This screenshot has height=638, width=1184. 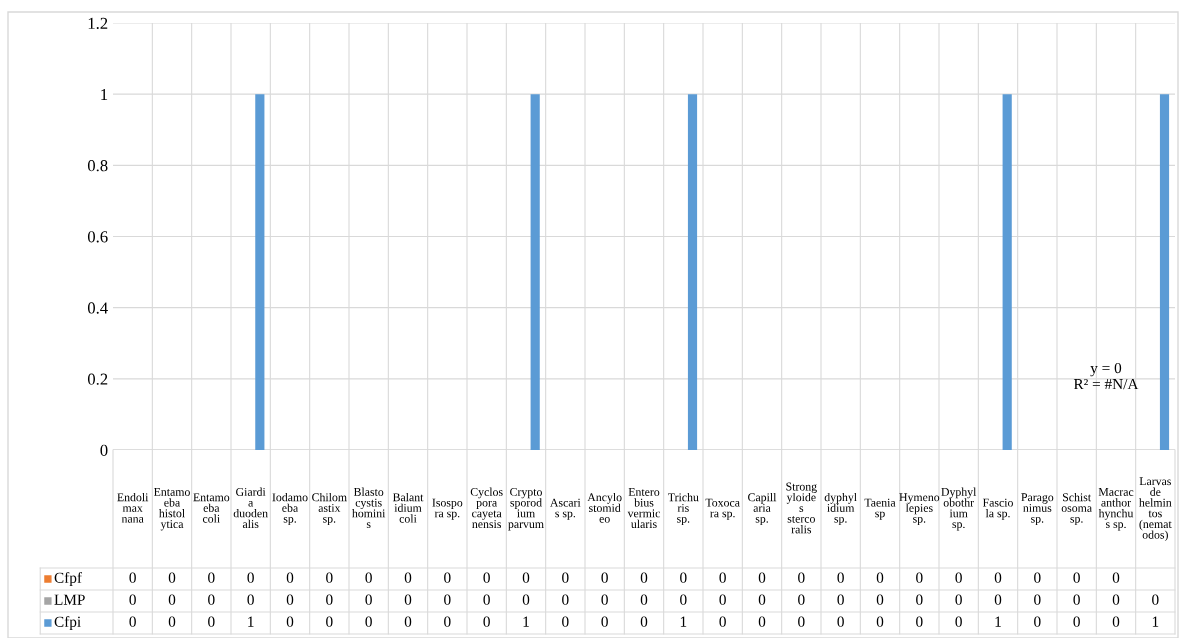 What do you see at coordinates (1116, 509) in the screenshot?
I see `x-tick-label: Macracanthorhynchus sp.` at bounding box center [1116, 509].